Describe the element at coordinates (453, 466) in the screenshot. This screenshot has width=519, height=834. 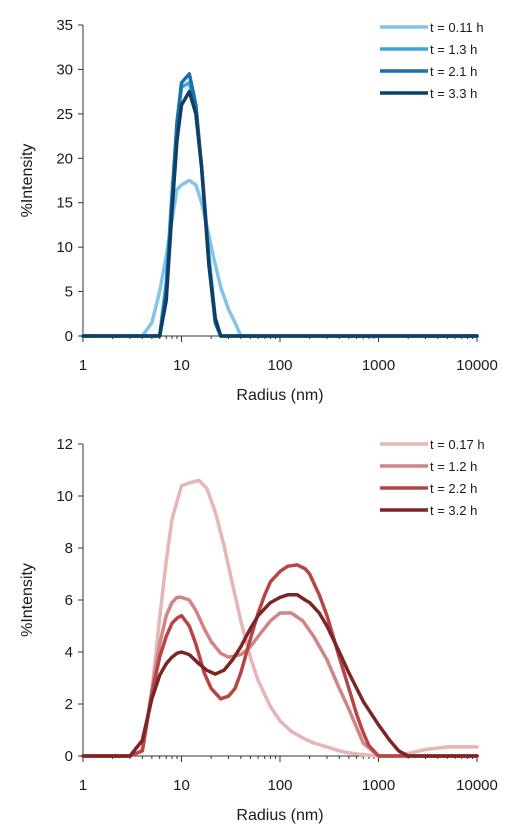
I see `legend-label: t = 1.2 h` at that location.